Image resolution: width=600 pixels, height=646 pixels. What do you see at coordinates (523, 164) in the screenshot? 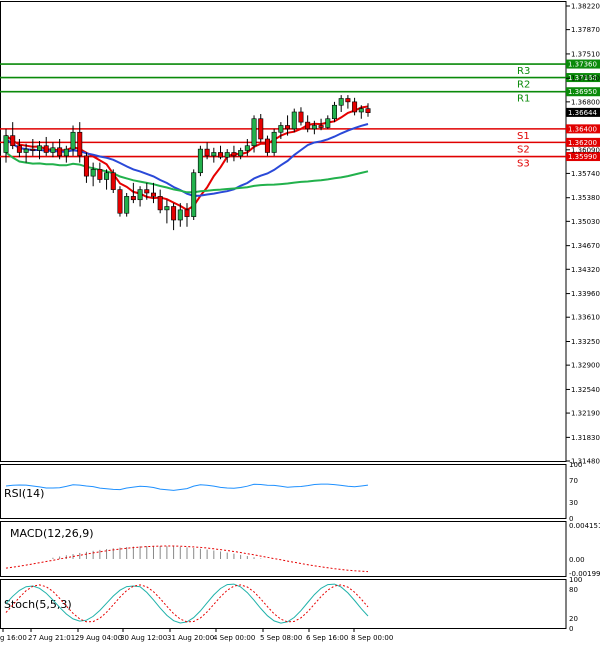
I see `level-name-s3: S3` at bounding box center [523, 164].